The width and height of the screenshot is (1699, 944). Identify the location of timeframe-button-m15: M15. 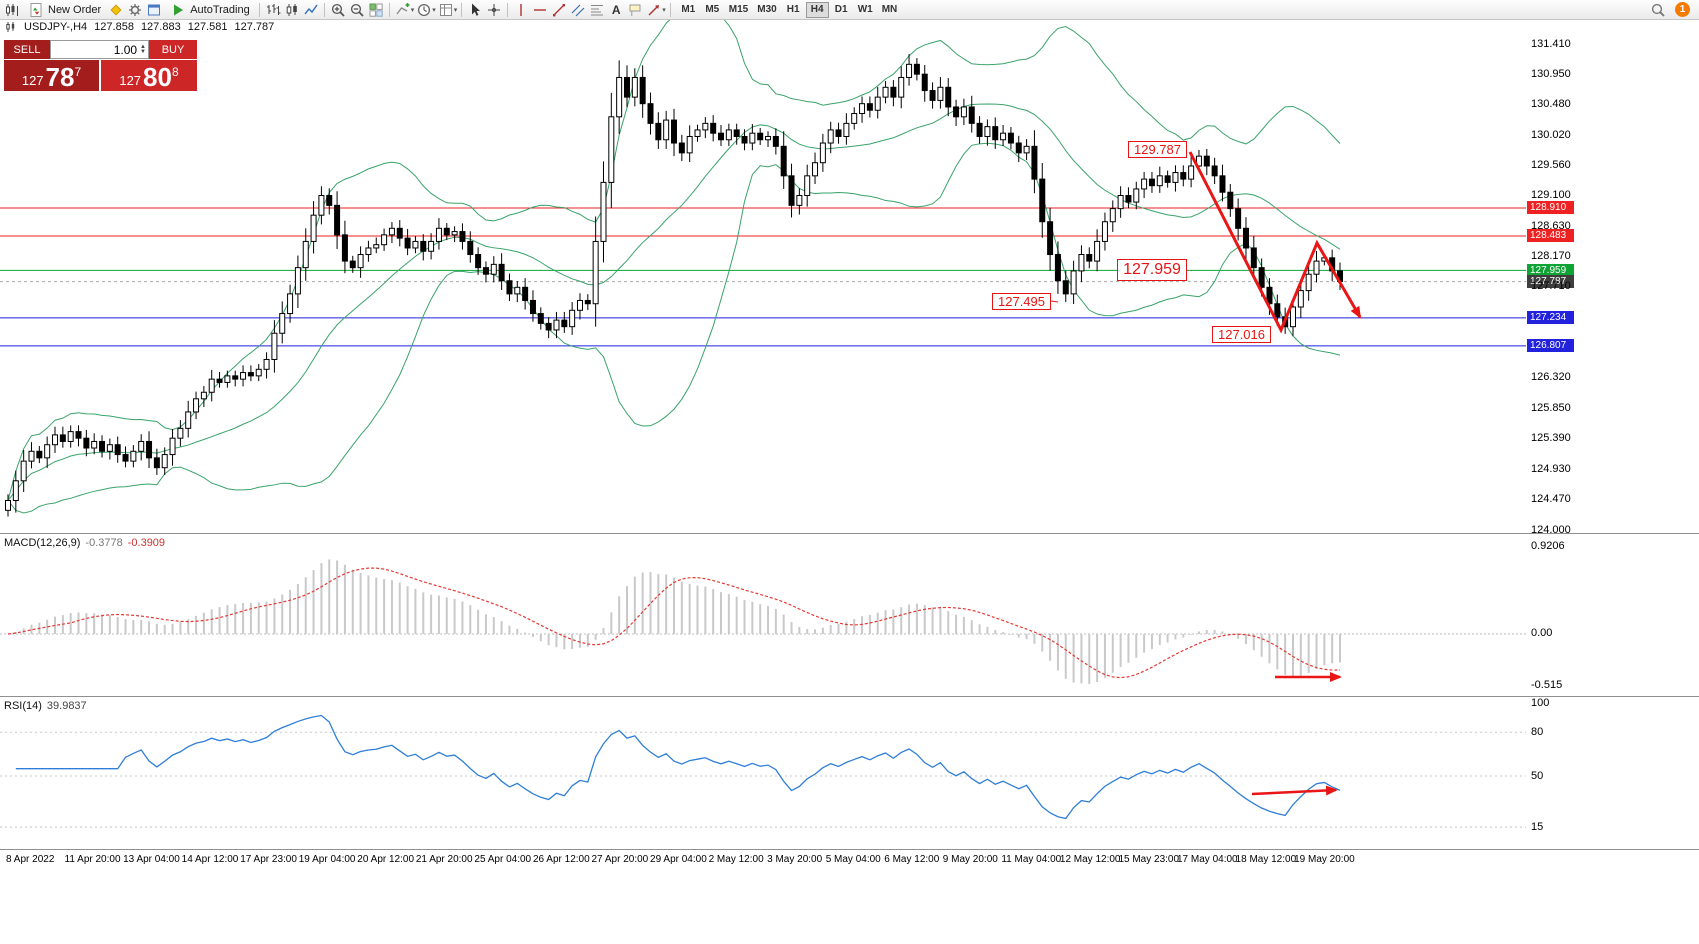
(738, 9).